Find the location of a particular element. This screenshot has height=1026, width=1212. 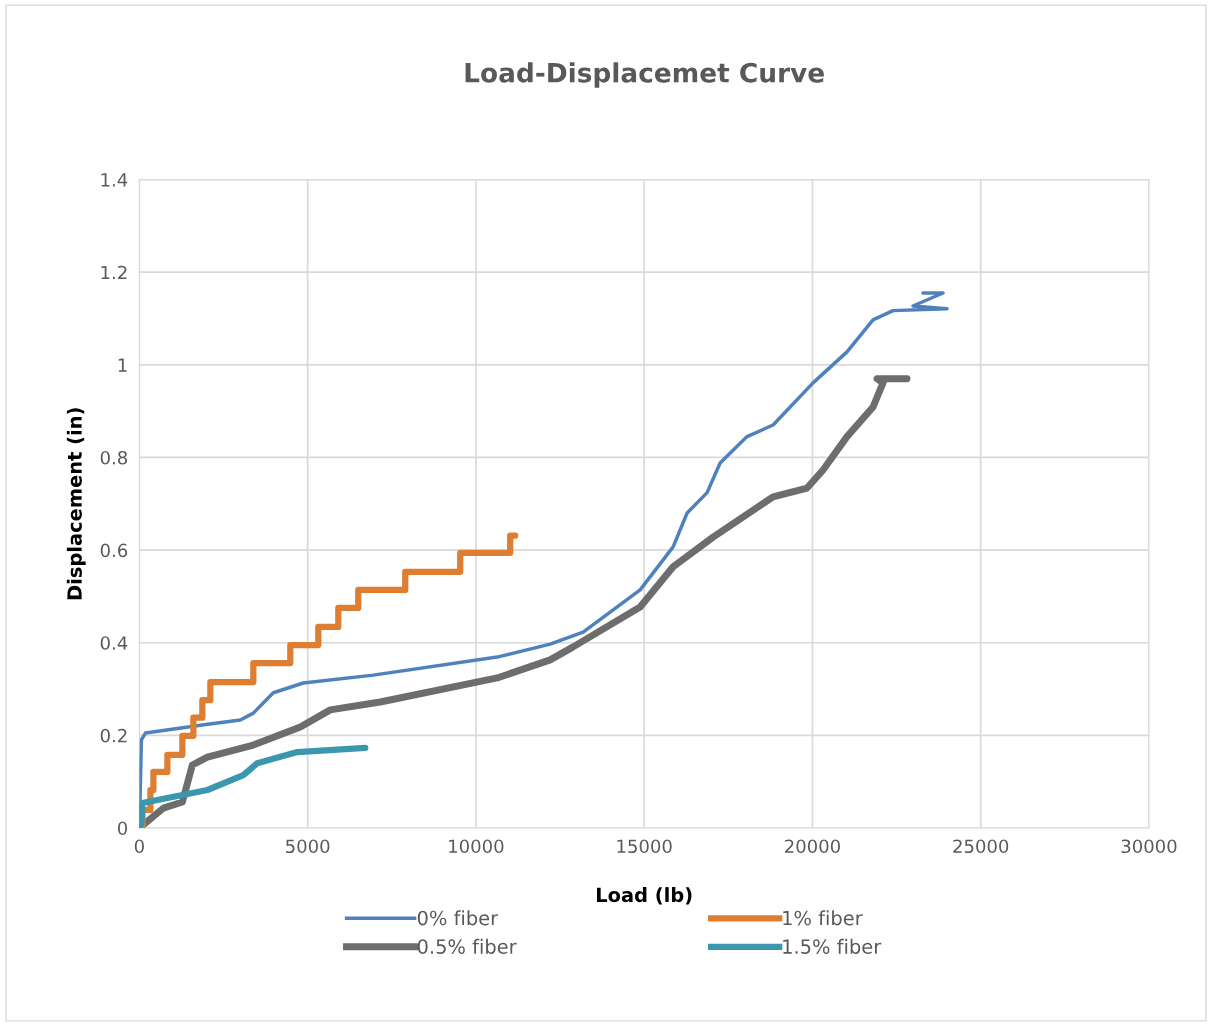

legend-label: 1% fiber is located at coordinates (823, 918).